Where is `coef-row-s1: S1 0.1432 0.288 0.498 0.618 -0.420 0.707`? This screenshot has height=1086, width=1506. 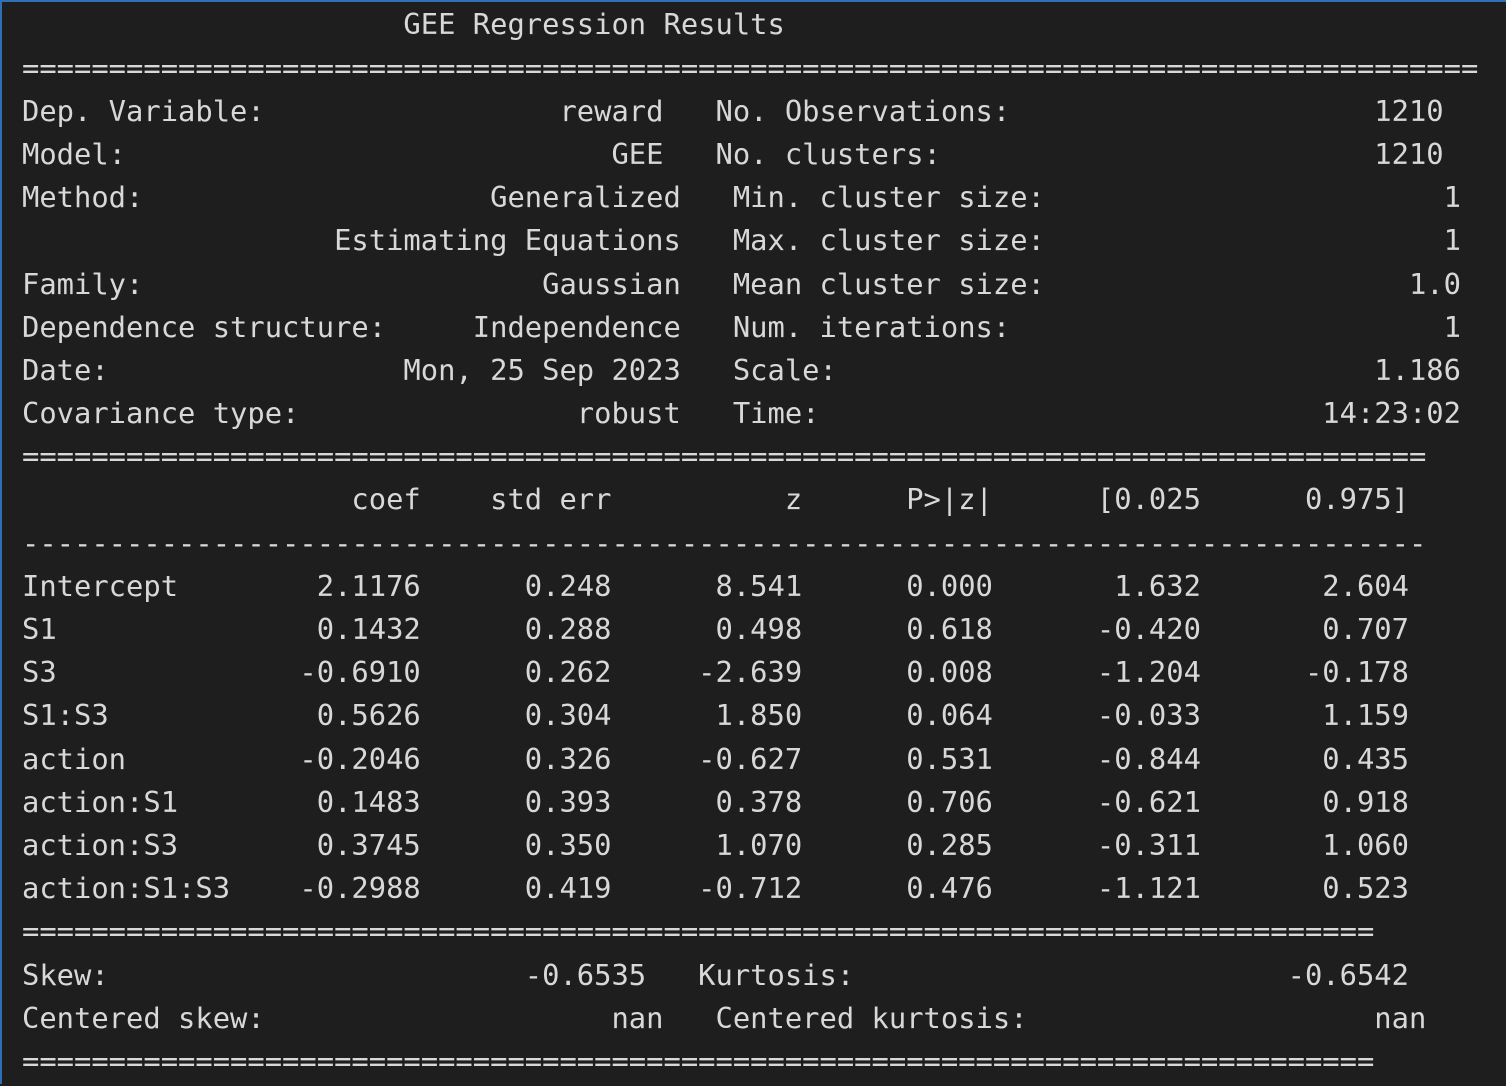
coef-row-s1: S1 0.1432 0.288 0.498 0.618 -0.420 0.707 is located at coordinates (715, 629).